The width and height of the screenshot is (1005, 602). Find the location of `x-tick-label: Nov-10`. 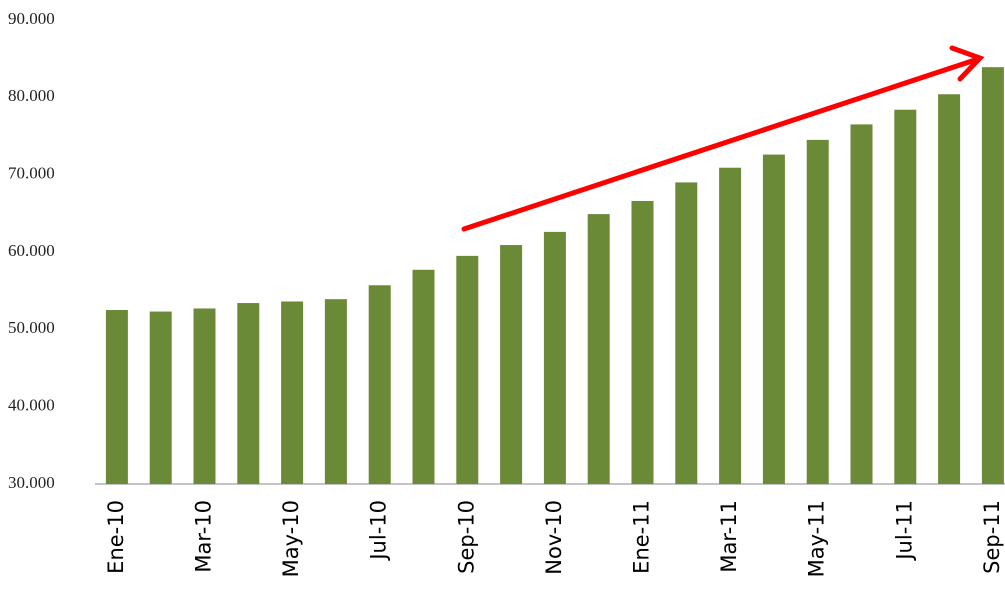

x-tick-label: Nov-10 is located at coordinates (554, 537).